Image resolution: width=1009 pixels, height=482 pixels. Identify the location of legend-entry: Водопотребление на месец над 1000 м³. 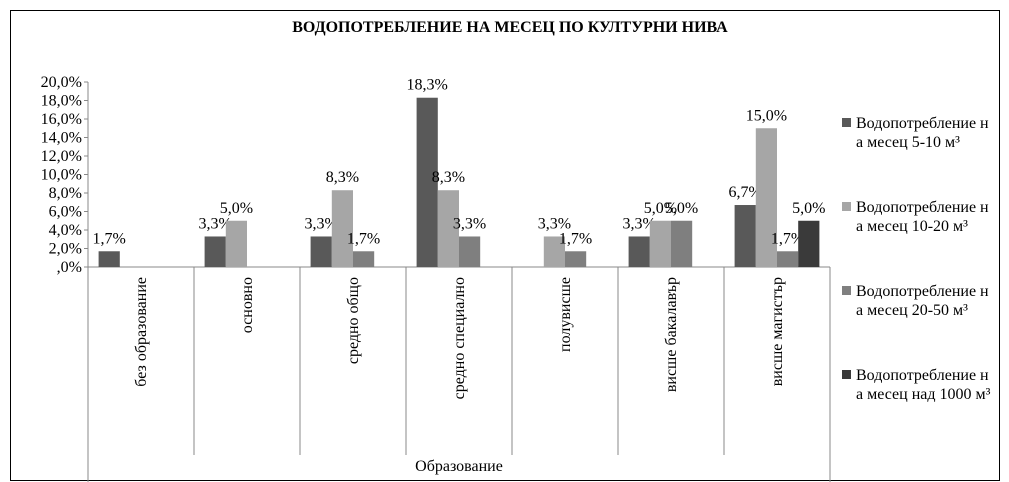
(916, 385).